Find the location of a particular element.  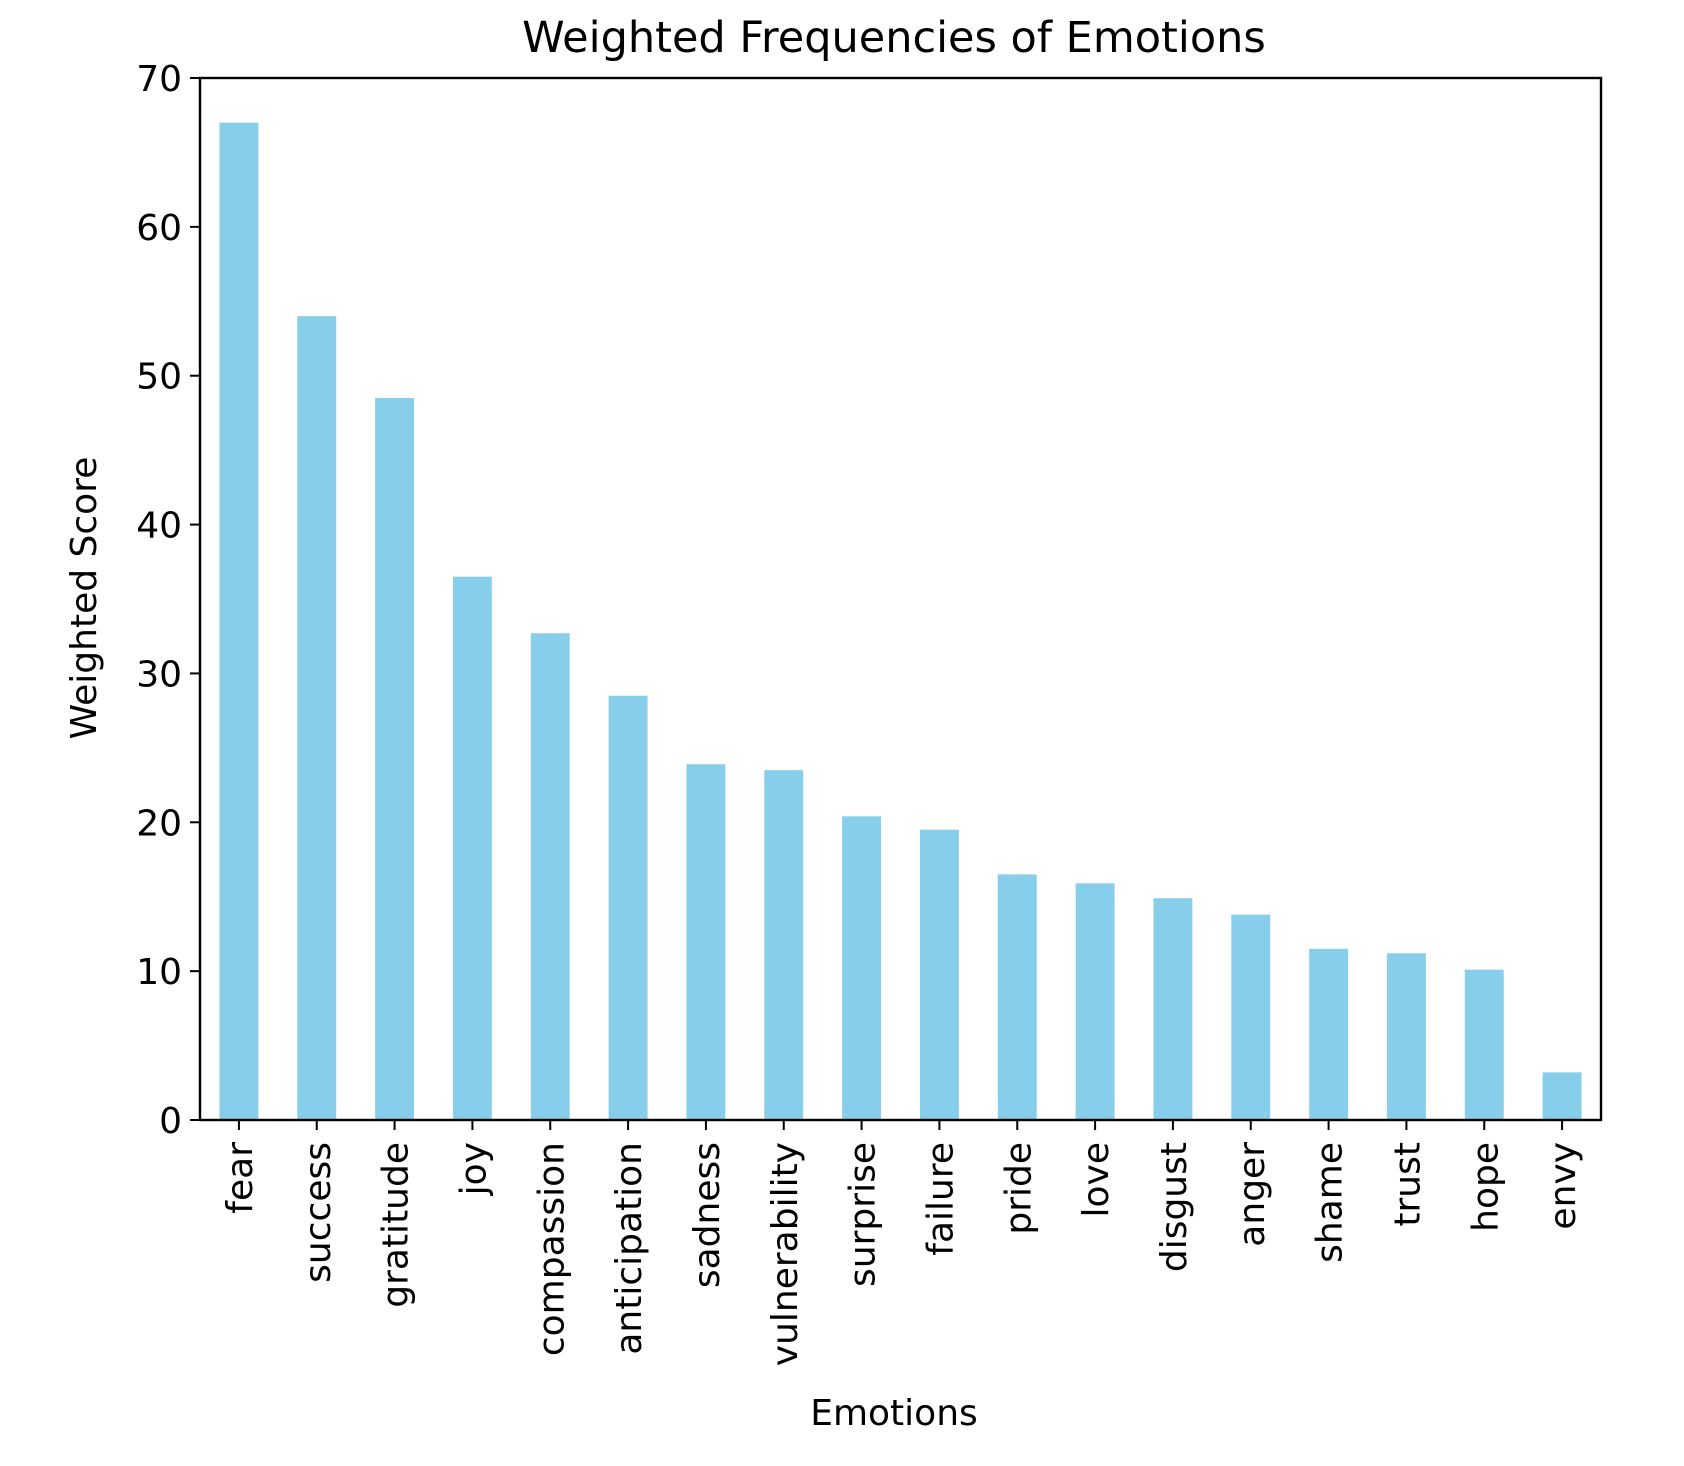

x-tick-label-hope: hope is located at coordinates (1485, 1187).